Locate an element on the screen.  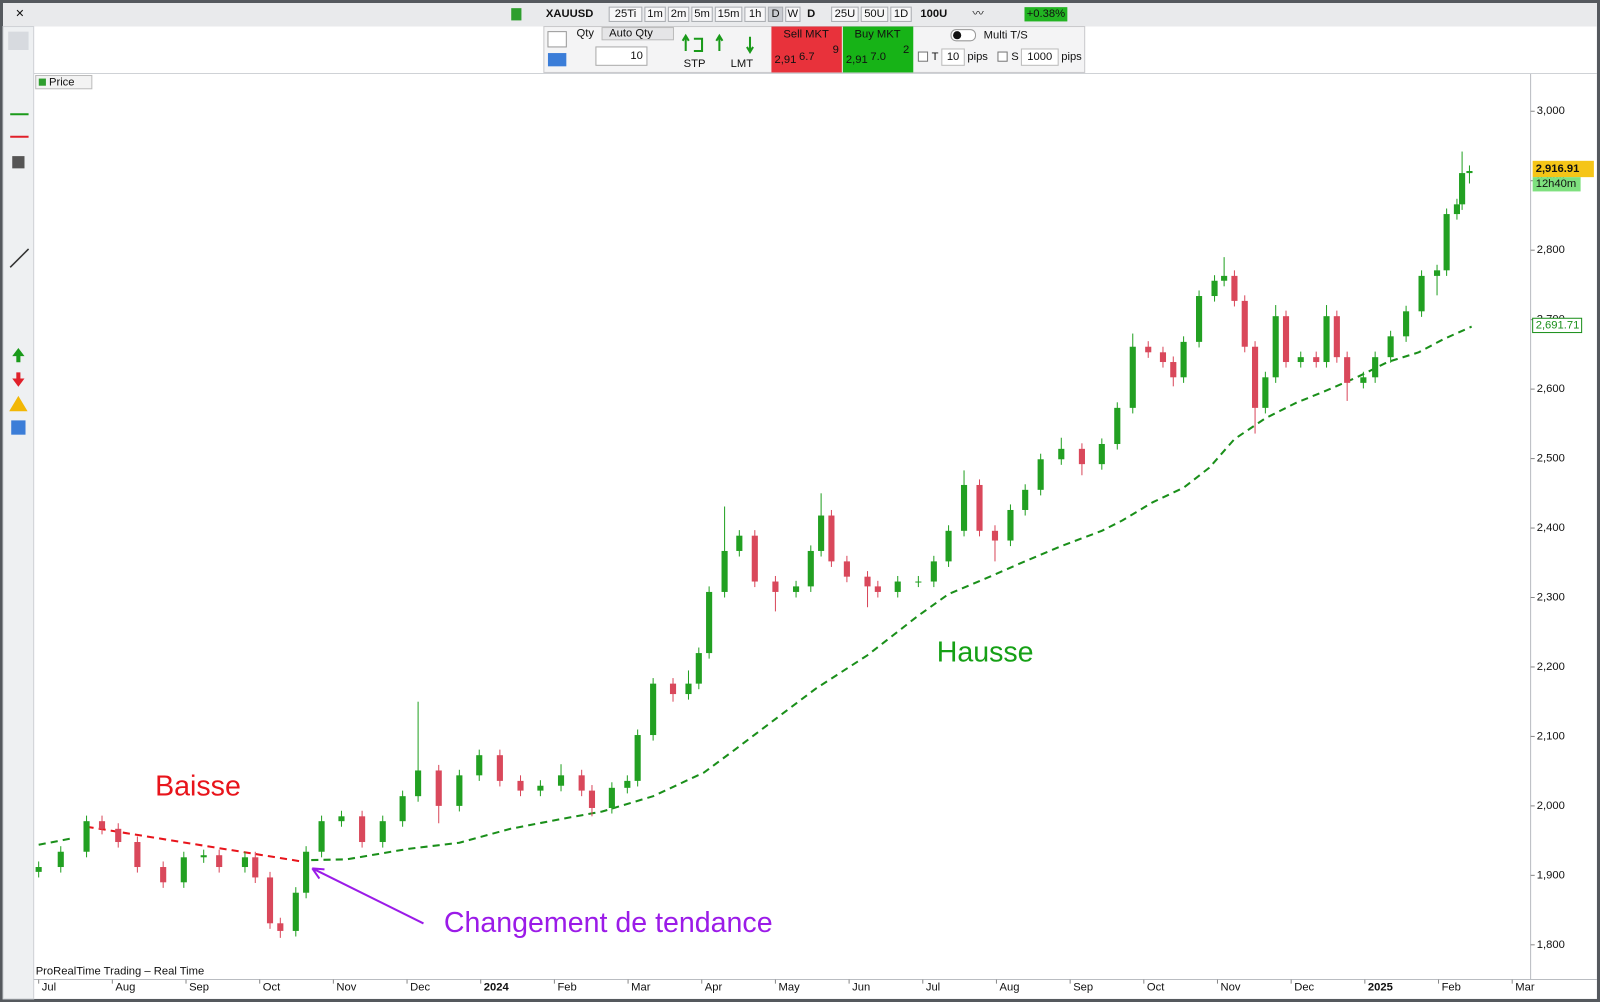
stp-icon is located at coordinates (692, 43).